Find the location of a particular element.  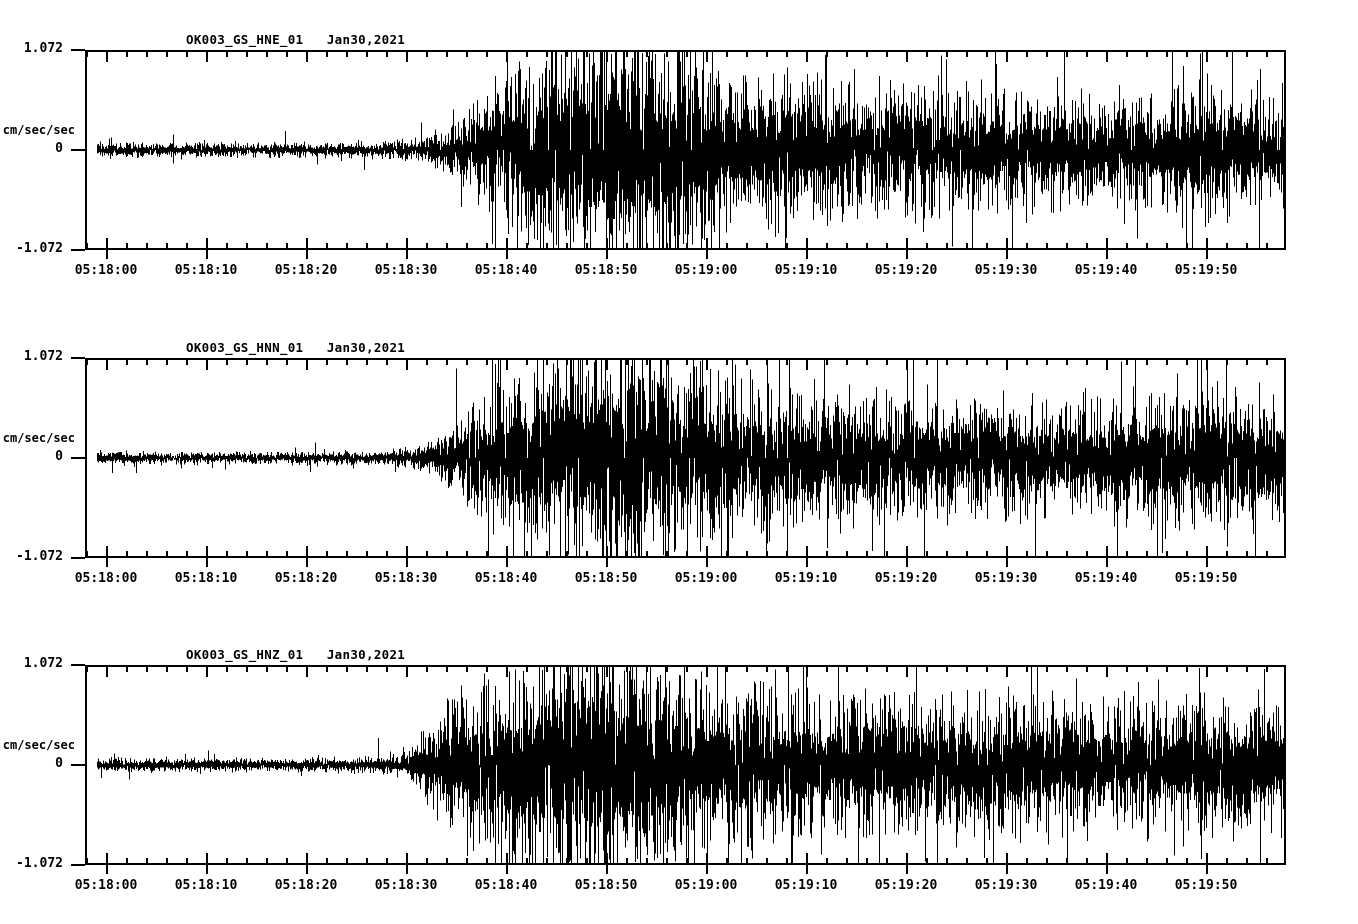

x-tick-label: 05:18:50 is located at coordinates (606, 885).